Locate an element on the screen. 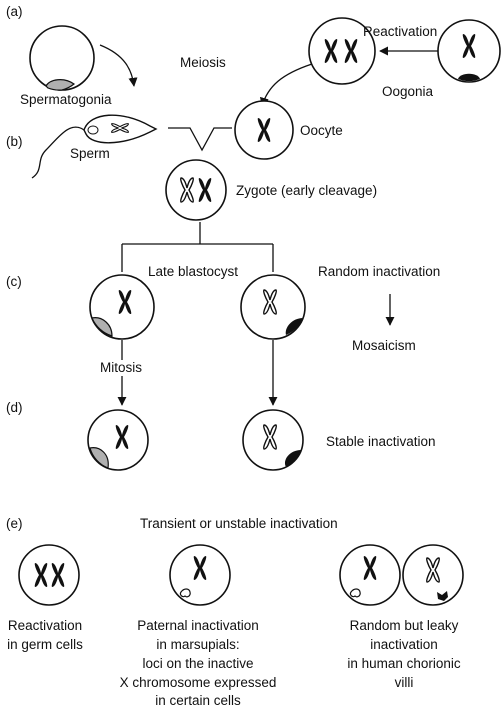 This screenshot has width=502, height=712. stable-cell-right is located at coordinates (273, 440).